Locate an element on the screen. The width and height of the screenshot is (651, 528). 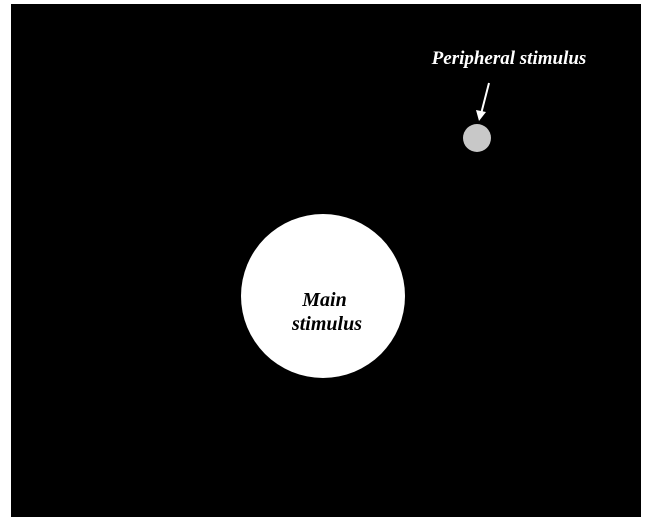
main-label-line: Main is located at coordinates (323, 300).